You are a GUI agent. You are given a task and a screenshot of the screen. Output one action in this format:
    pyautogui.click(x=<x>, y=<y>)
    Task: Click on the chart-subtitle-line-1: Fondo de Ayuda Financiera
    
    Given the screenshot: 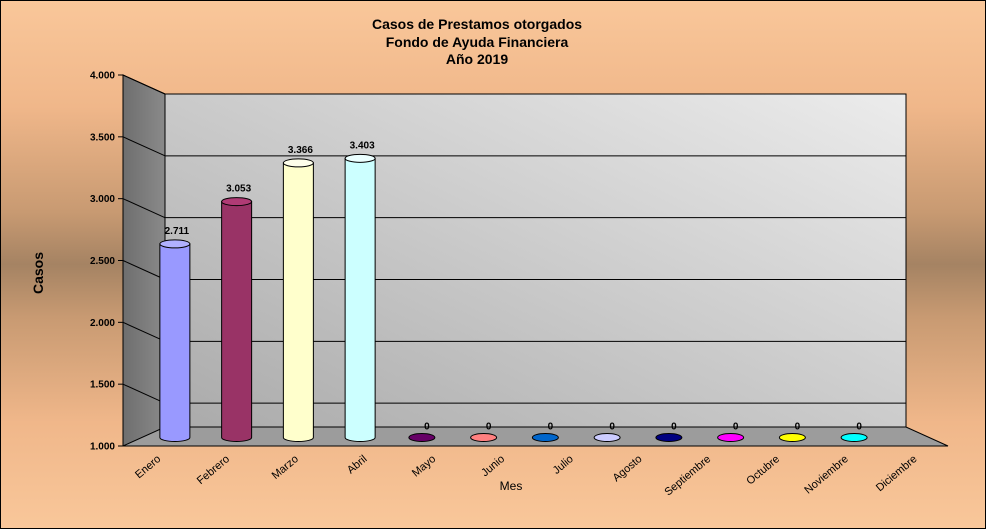 What is the action you would take?
    pyautogui.click(x=477, y=42)
    